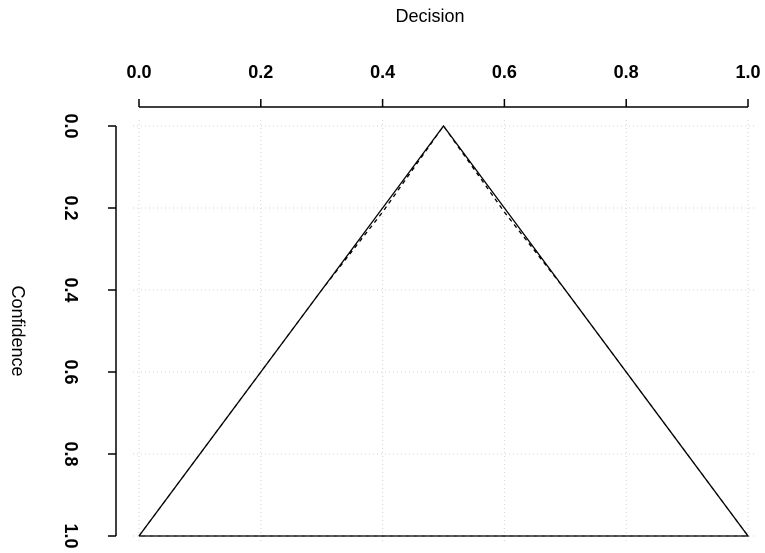 The height and width of the screenshot is (553, 765). What do you see at coordinates (626, 72) in the screenshot?
I see `x-tick-label: 0.8` at bounding box center [626, 72].